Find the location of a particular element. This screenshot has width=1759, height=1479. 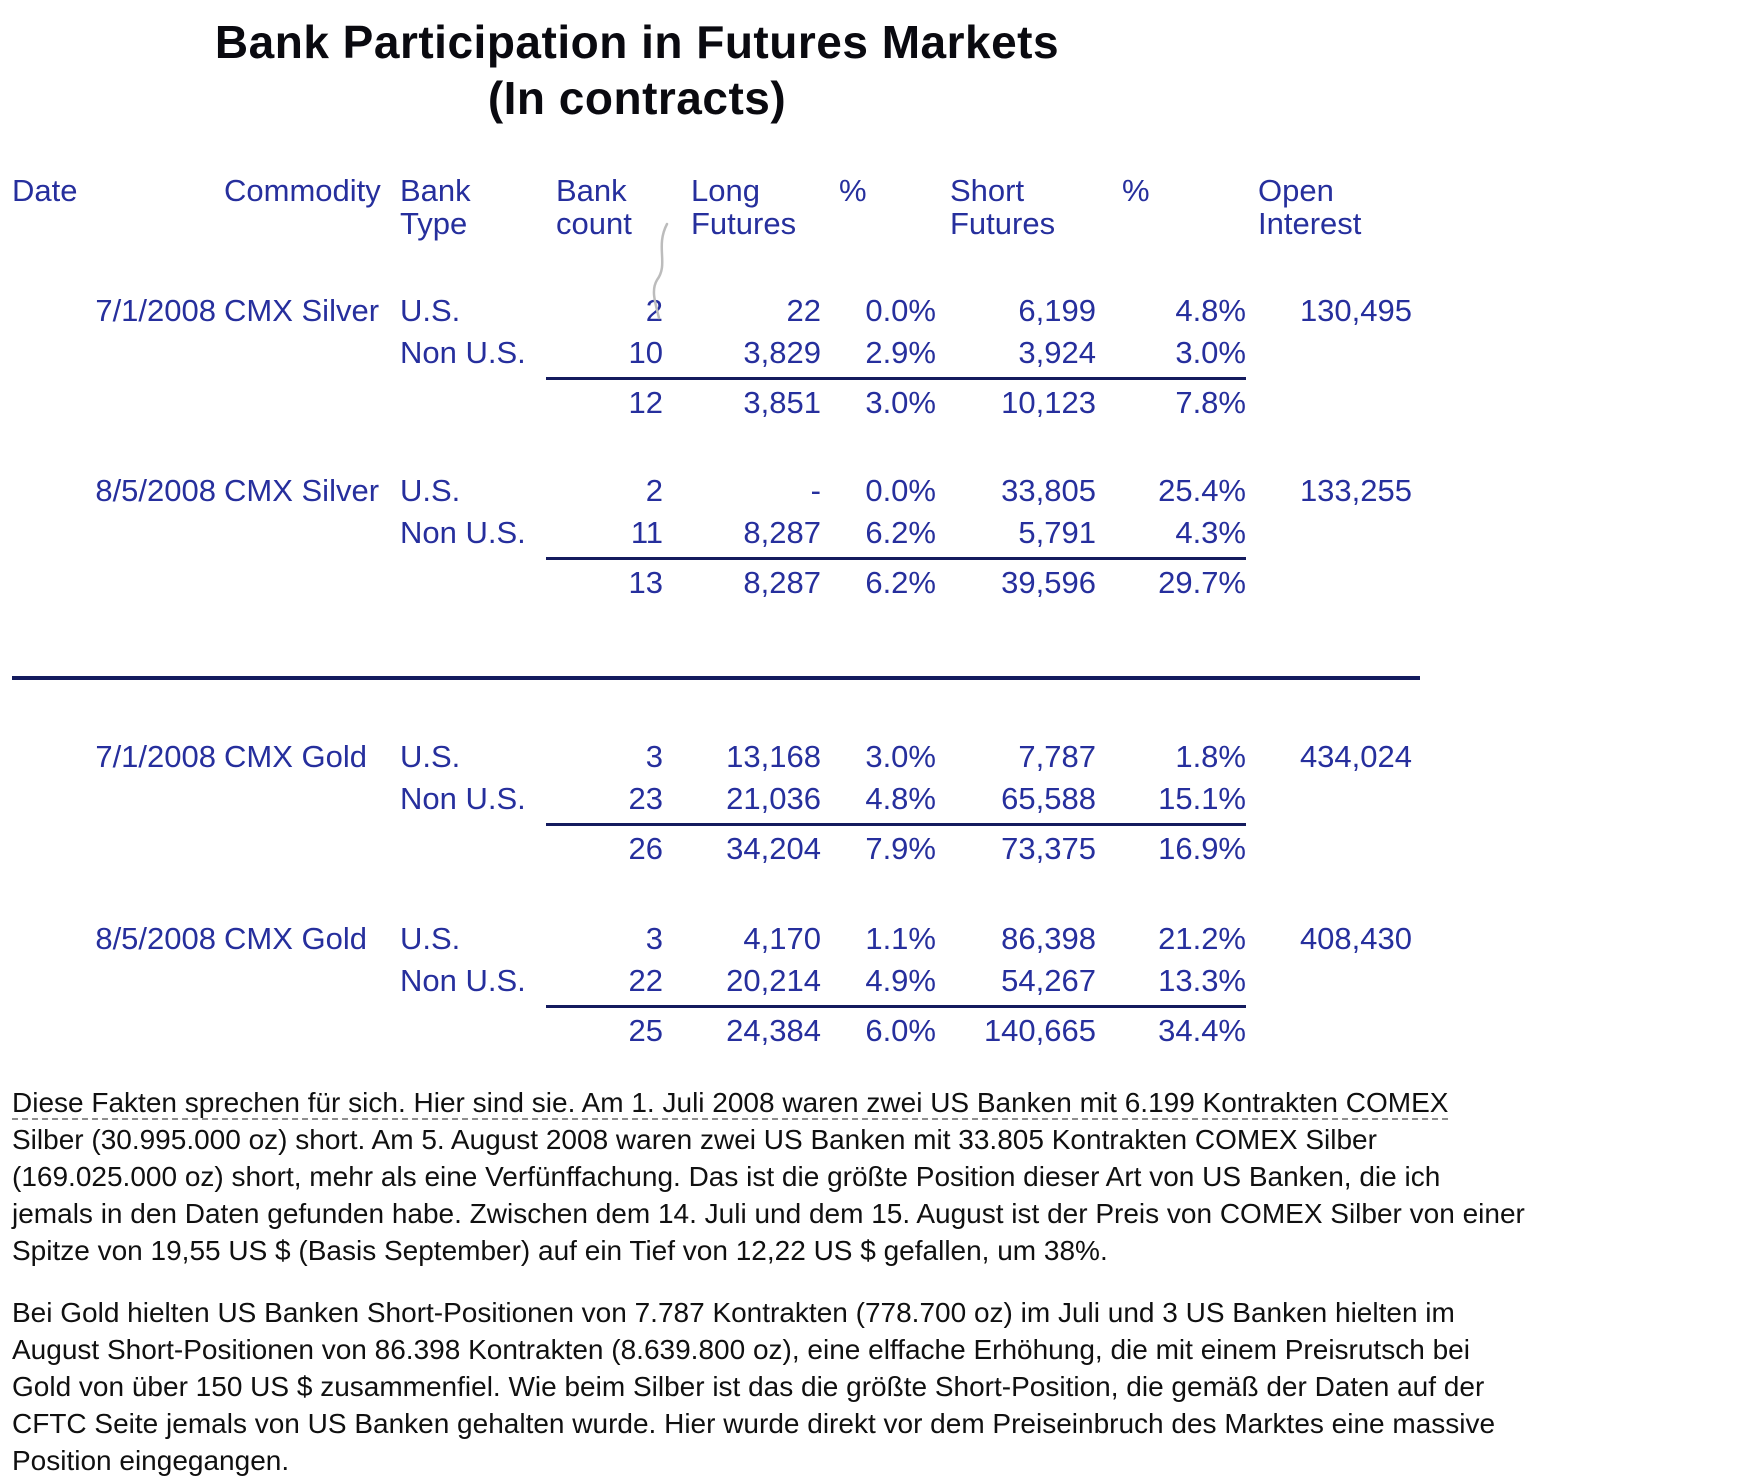

short-futures-cell: 54,267 is located at coordinates (1048, 980).